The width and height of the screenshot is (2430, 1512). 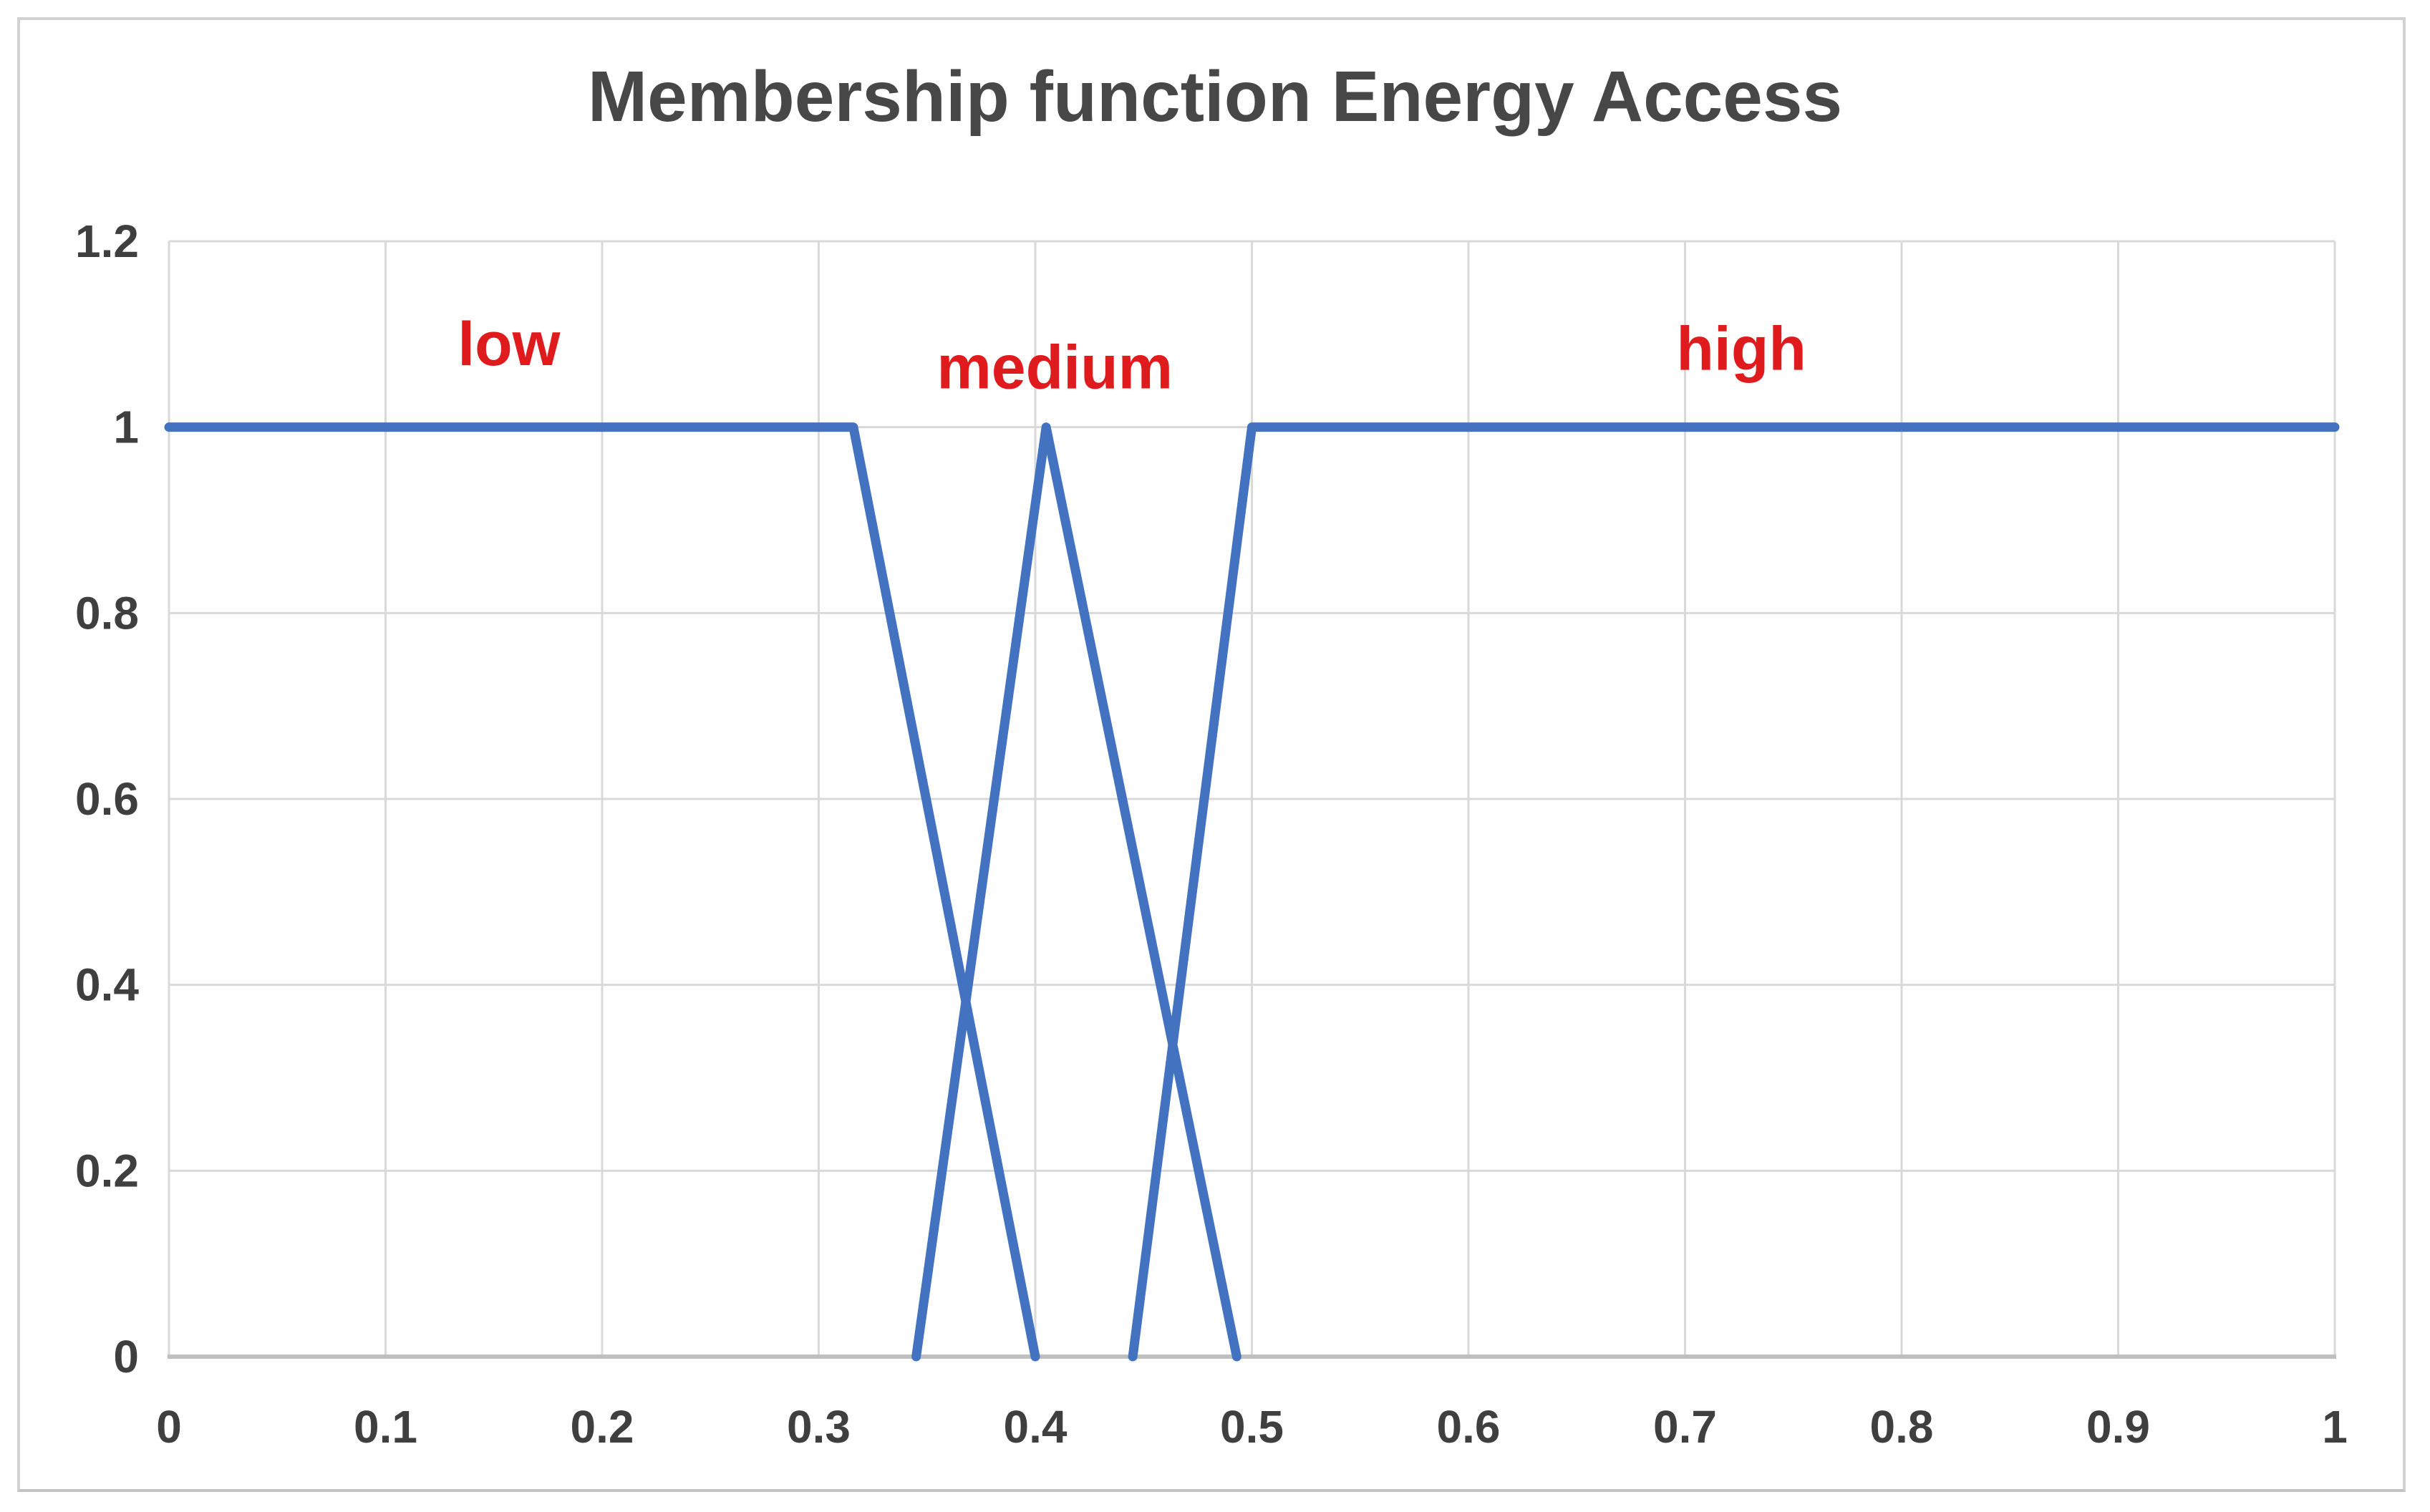 I want to click on x-tick-label: 0.9, so click(x=2118, y=1427).